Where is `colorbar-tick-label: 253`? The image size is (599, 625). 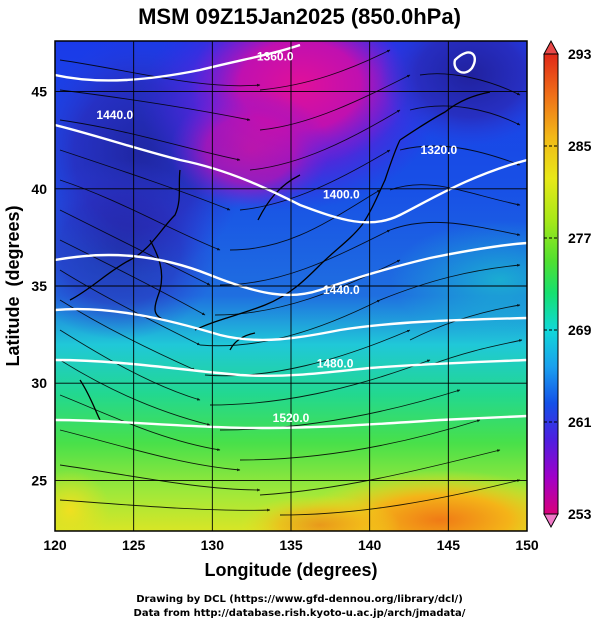
colorbar-tick-label: 253 is located at coordinates (580, 514).